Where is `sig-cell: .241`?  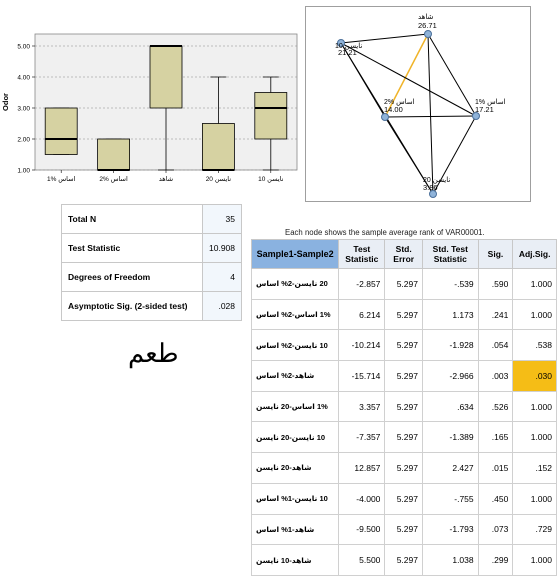
sig-cell: .241 is located at coordinates (495, 314).